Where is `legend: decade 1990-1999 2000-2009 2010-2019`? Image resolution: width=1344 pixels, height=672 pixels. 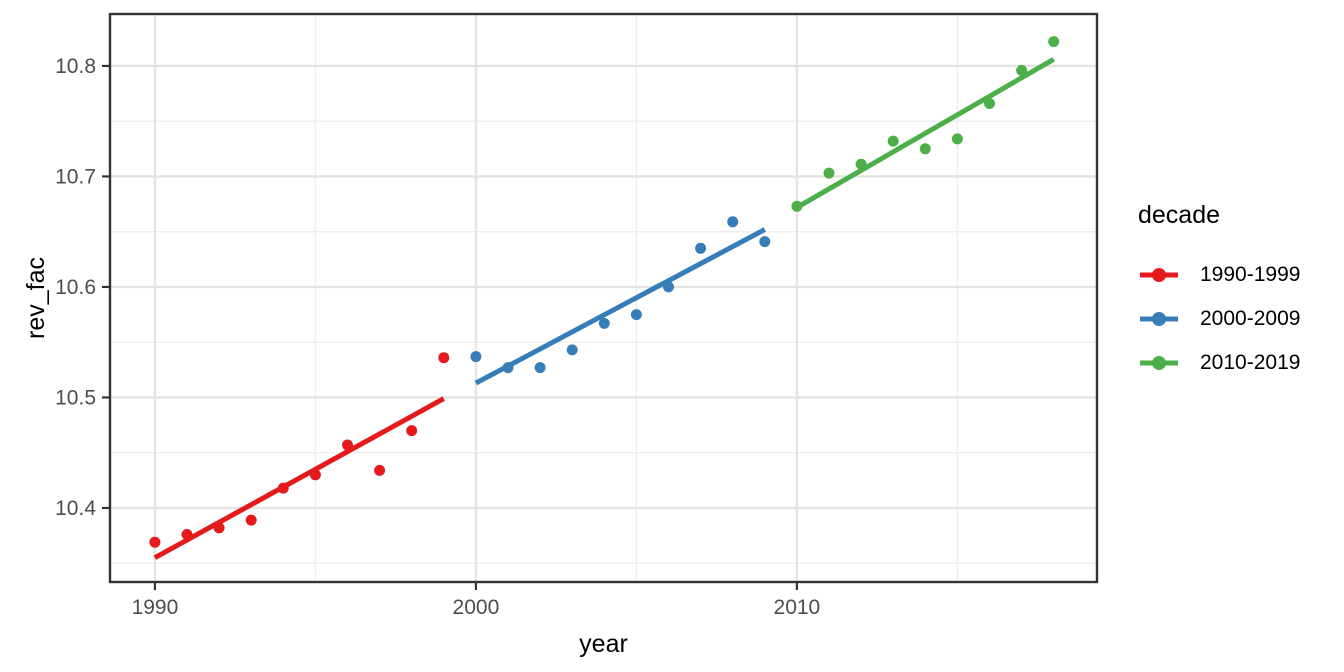 legend: decade 1990-1999 2000-2009 2010-2019 is located at coordinates (1219, 297).